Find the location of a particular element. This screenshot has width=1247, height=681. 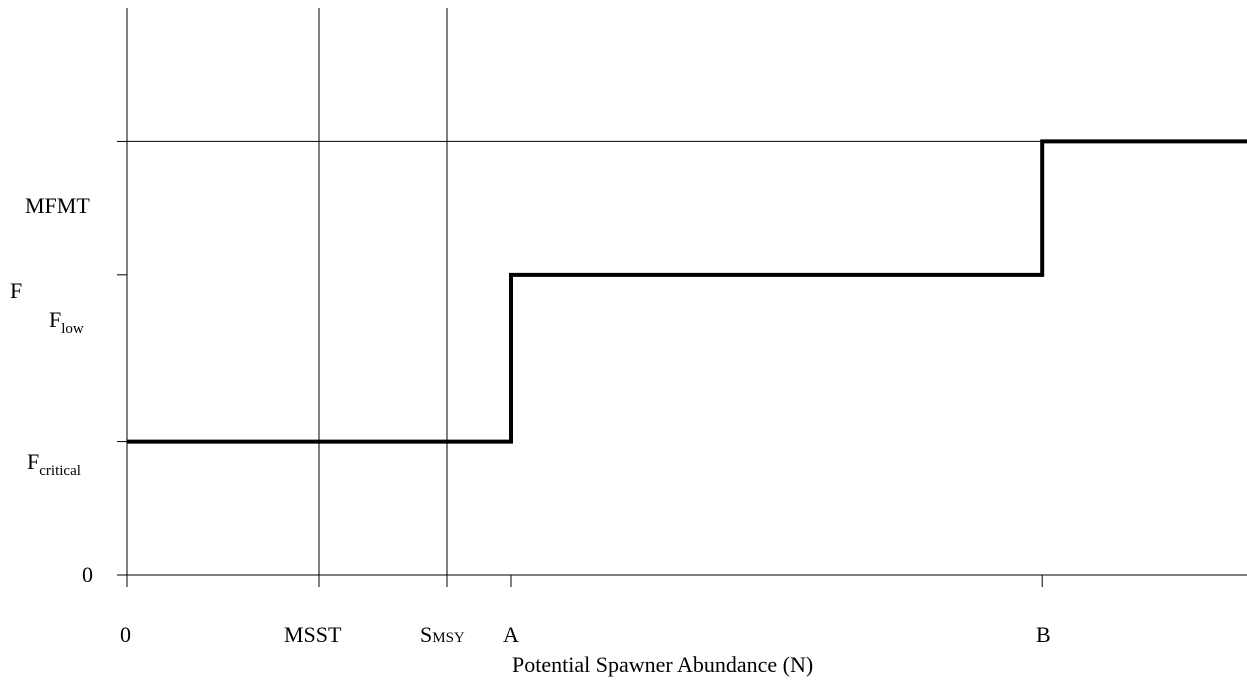

x-tick-label-msst: MSST is located at coordinates (313, 634).